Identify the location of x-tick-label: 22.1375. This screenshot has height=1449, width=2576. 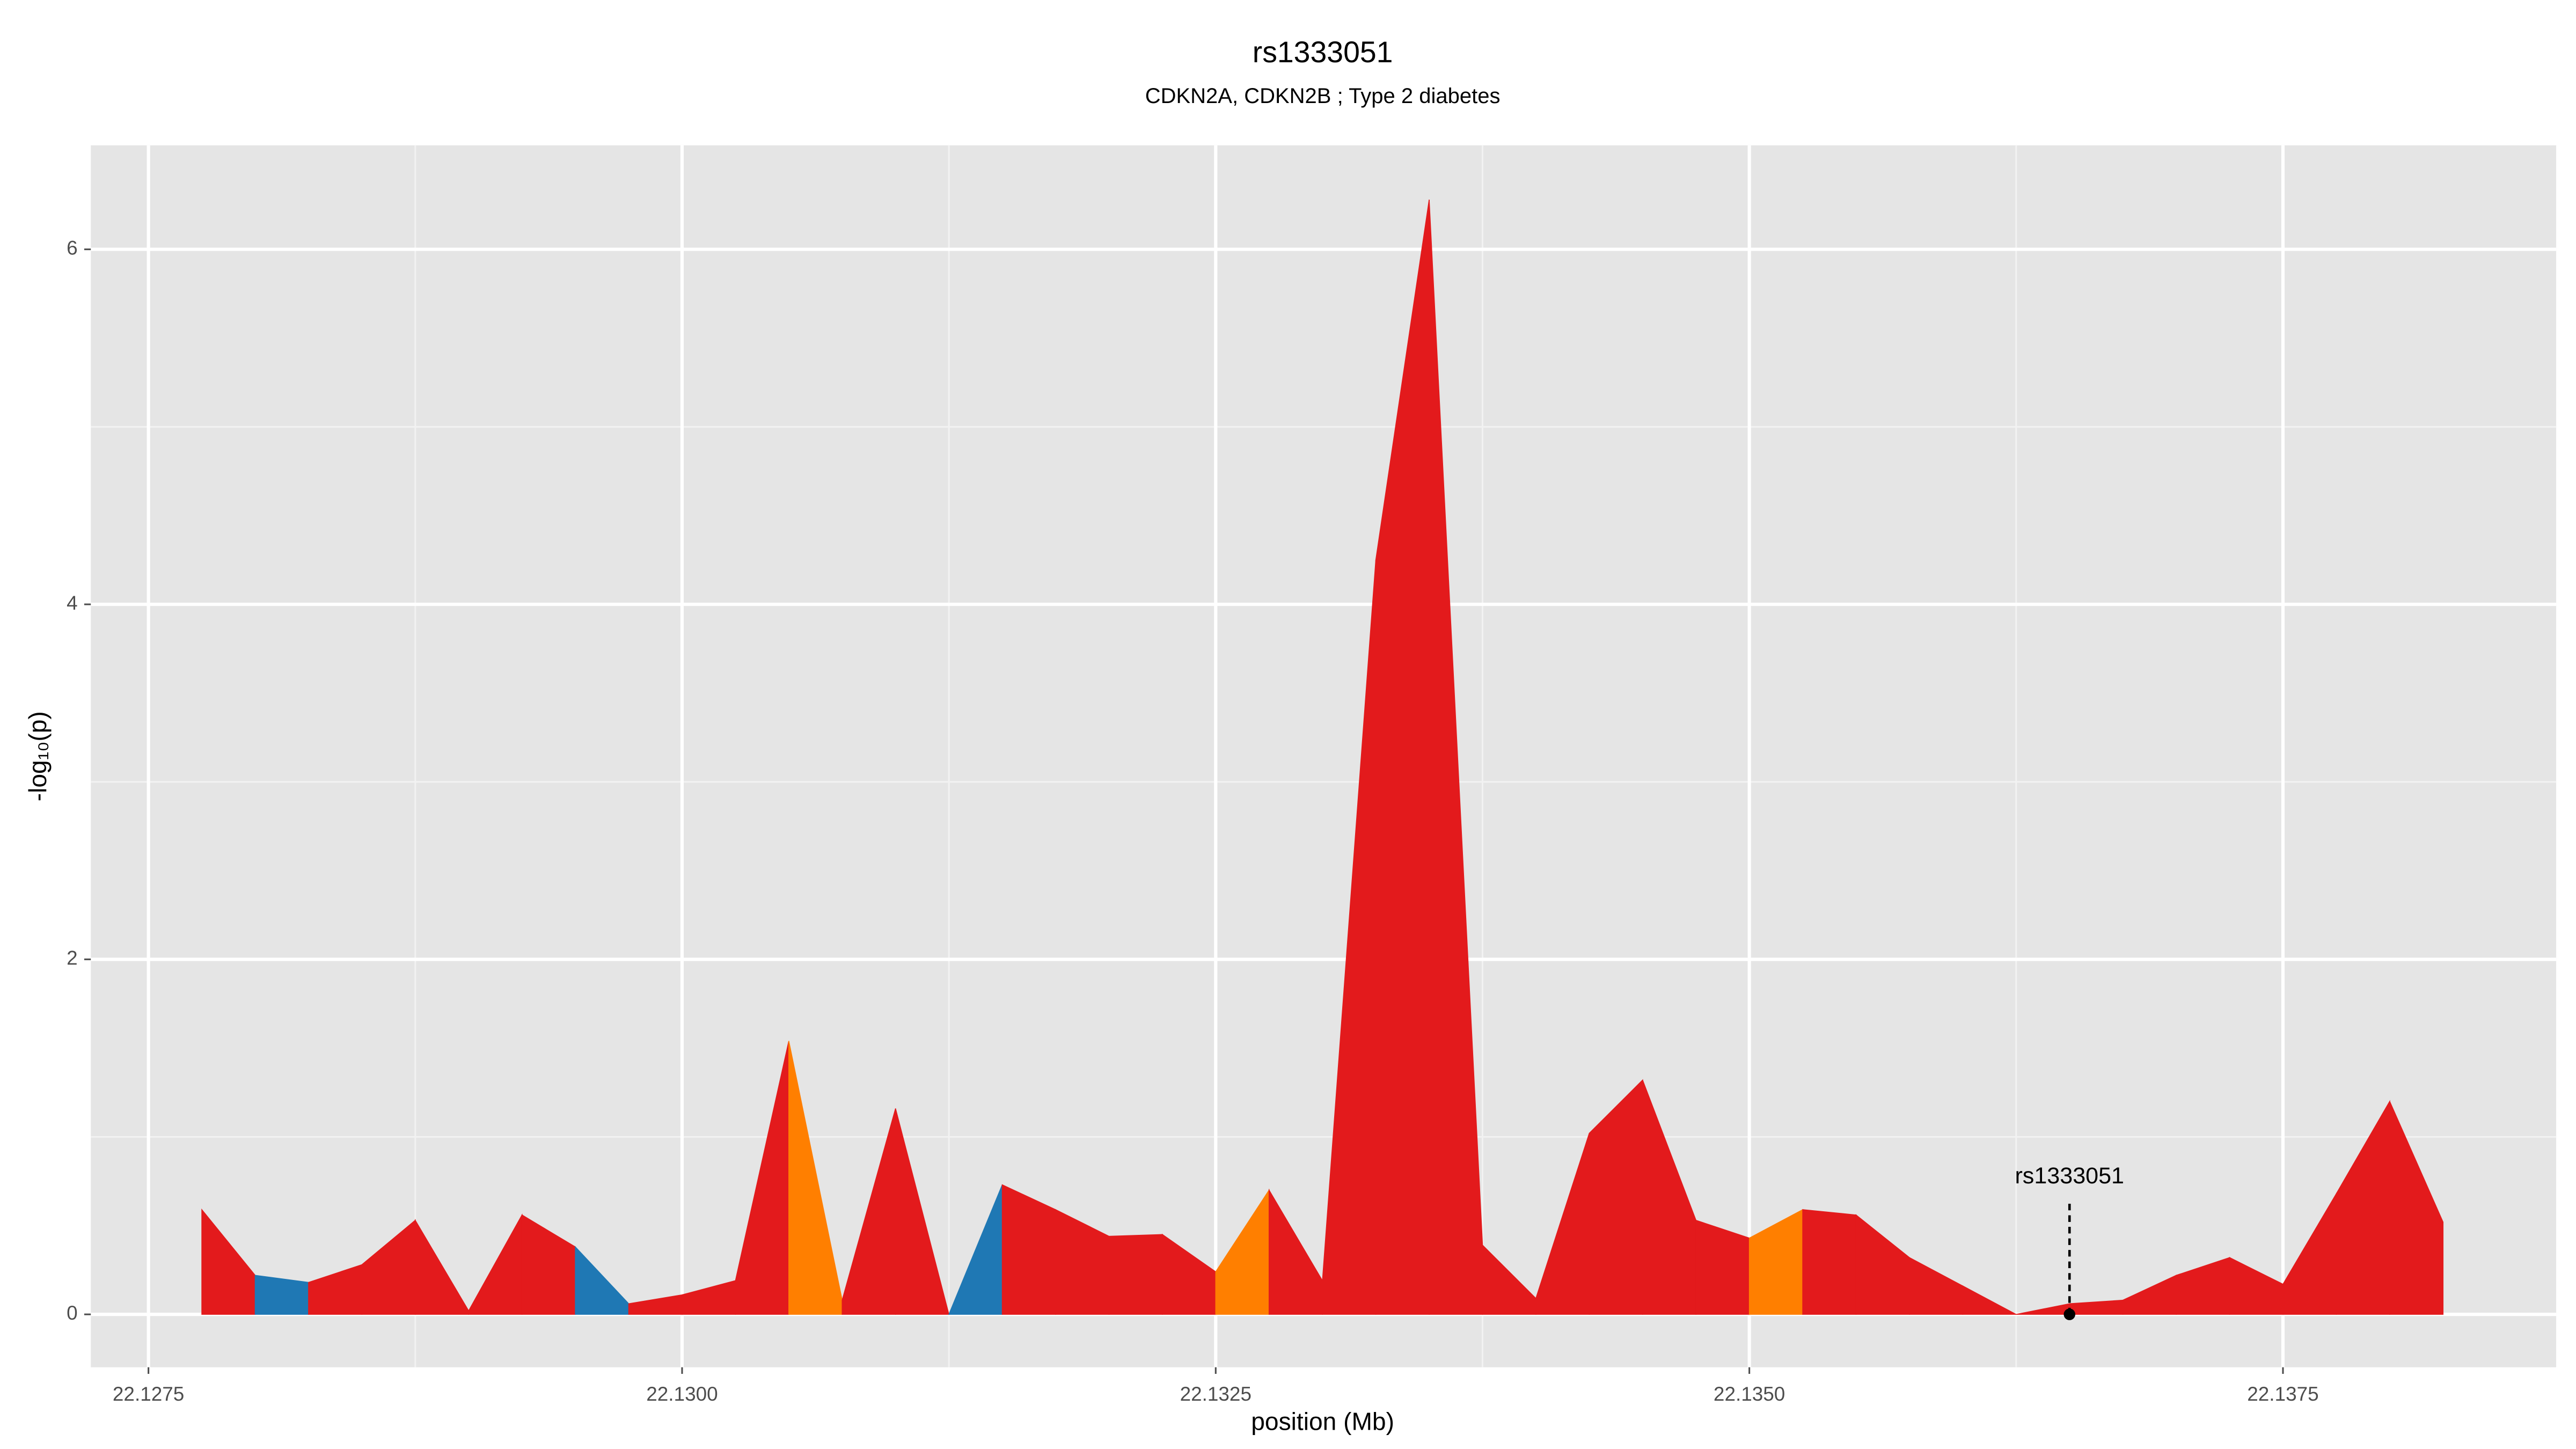
(2282, 1394).